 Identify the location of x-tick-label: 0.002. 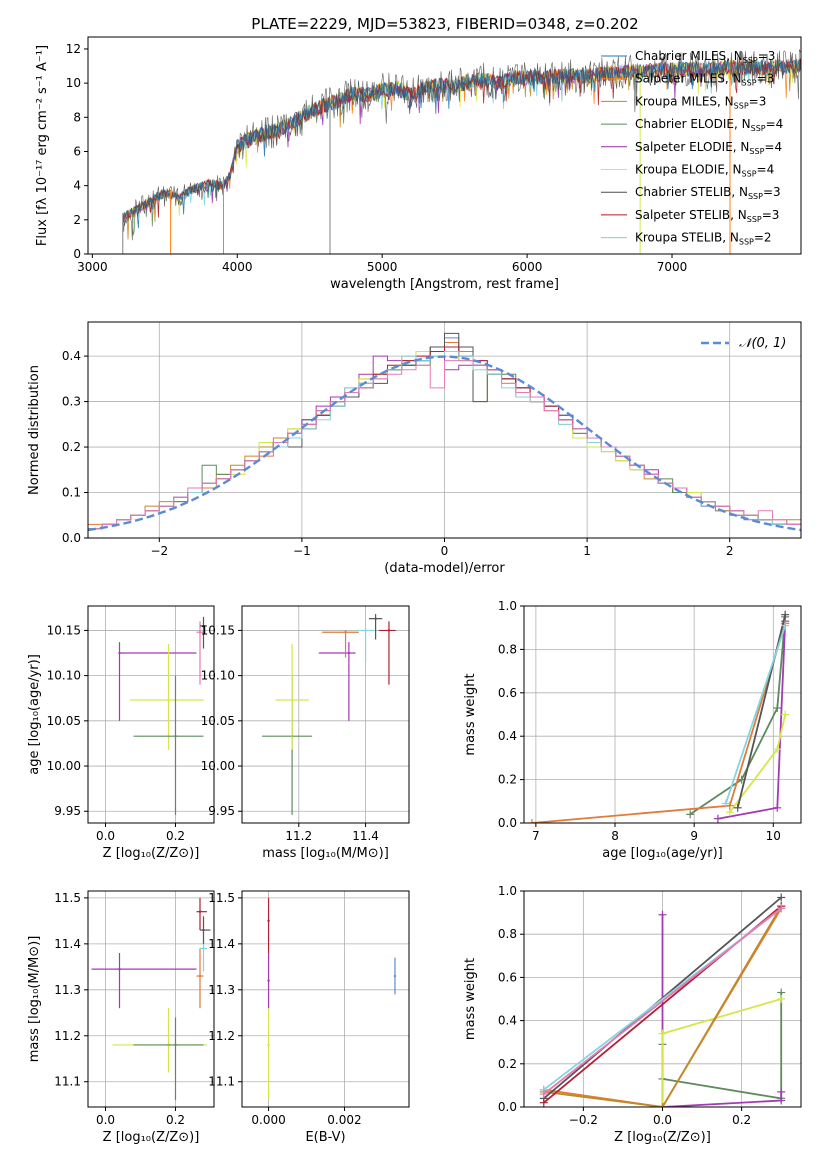
(344, 1120).